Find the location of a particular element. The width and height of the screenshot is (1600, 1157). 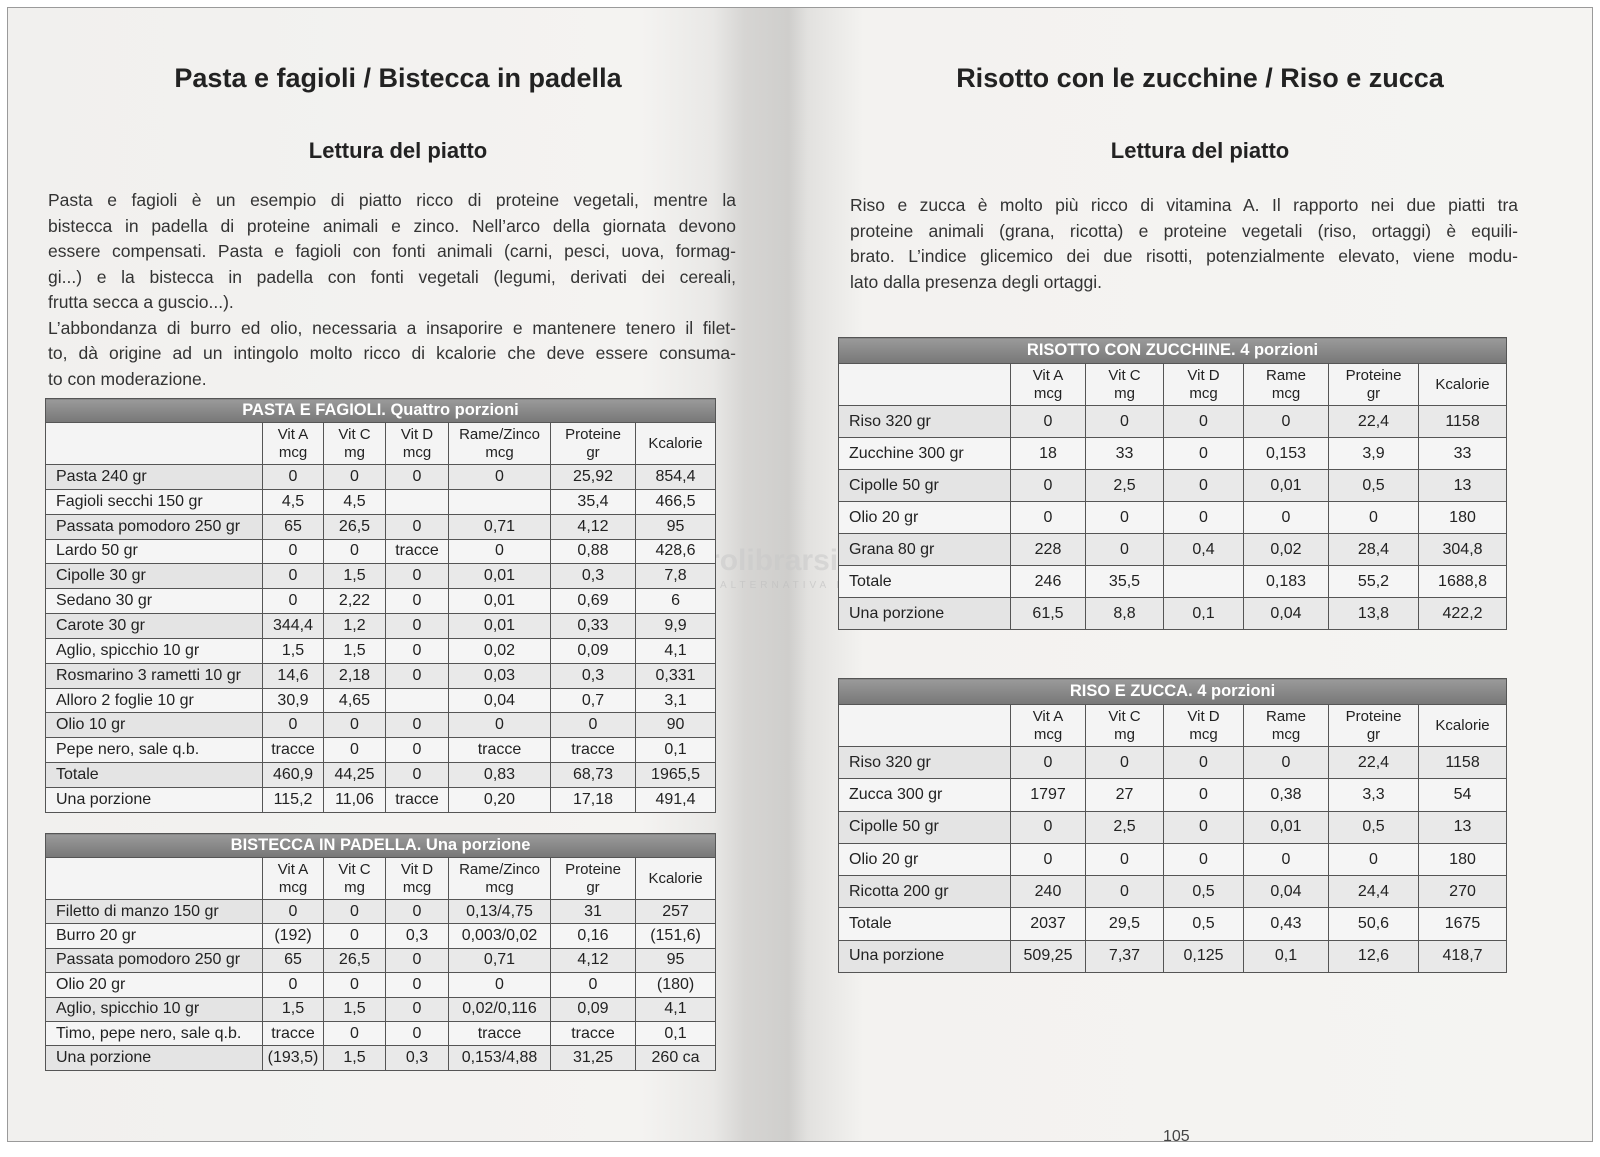

table-cell: 18 is located at coordinates (1048, 453).